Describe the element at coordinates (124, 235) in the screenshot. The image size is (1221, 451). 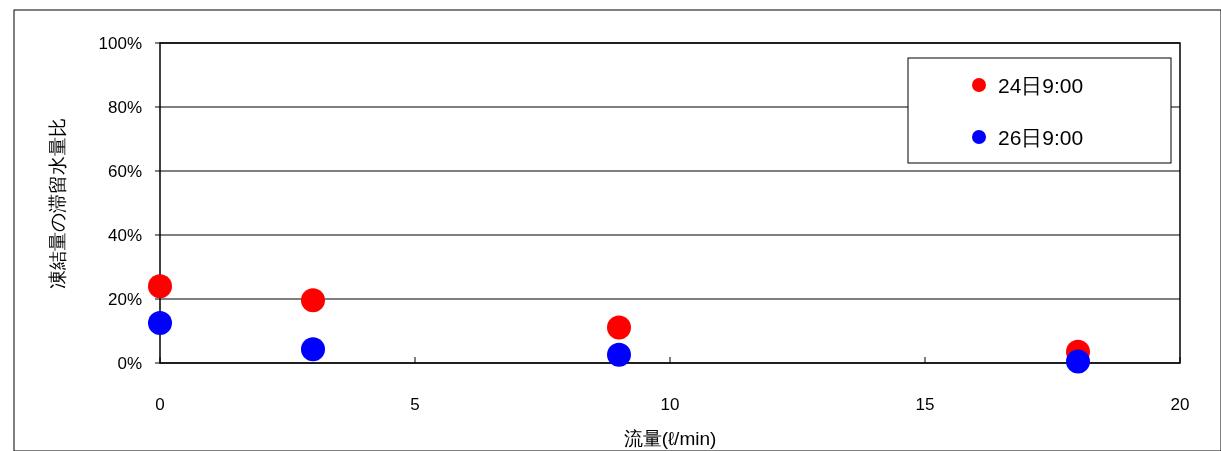
I see `y-tick-label: 40%` at that location.